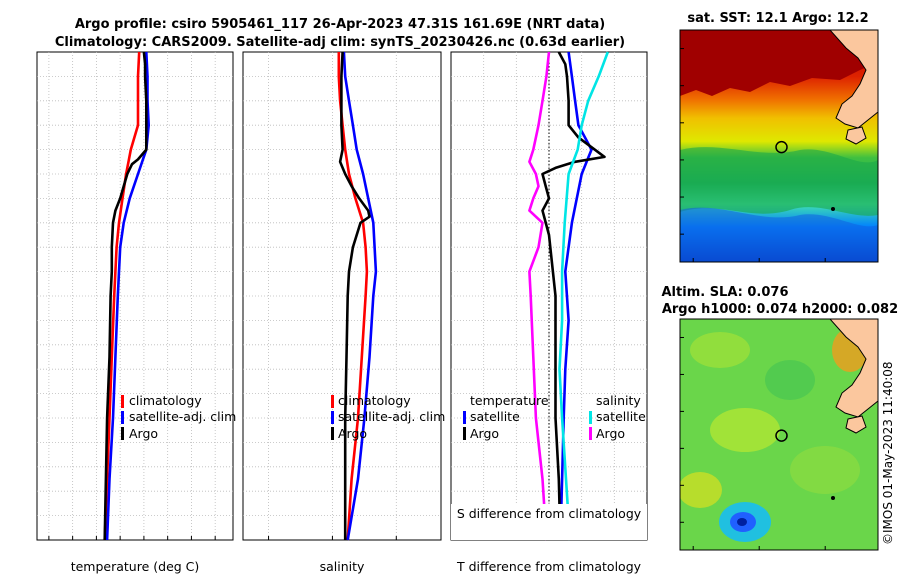 This screenshot has width=900, height=584. I want to click on sst-map: sat. SST: 12.1 Argo: 12.2, so click(779, 137).